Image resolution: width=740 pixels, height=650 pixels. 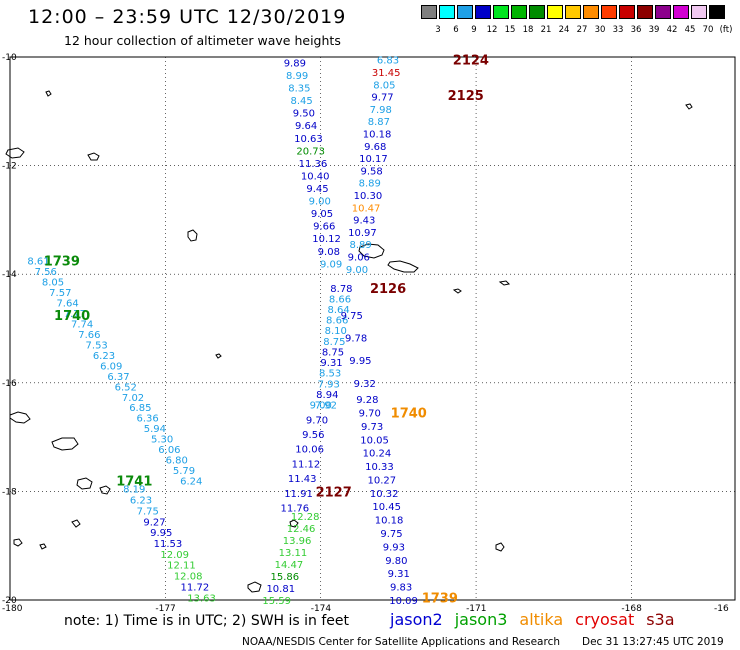 I want to click on wave-height-label: 7.92, so click(x=326, y=406).